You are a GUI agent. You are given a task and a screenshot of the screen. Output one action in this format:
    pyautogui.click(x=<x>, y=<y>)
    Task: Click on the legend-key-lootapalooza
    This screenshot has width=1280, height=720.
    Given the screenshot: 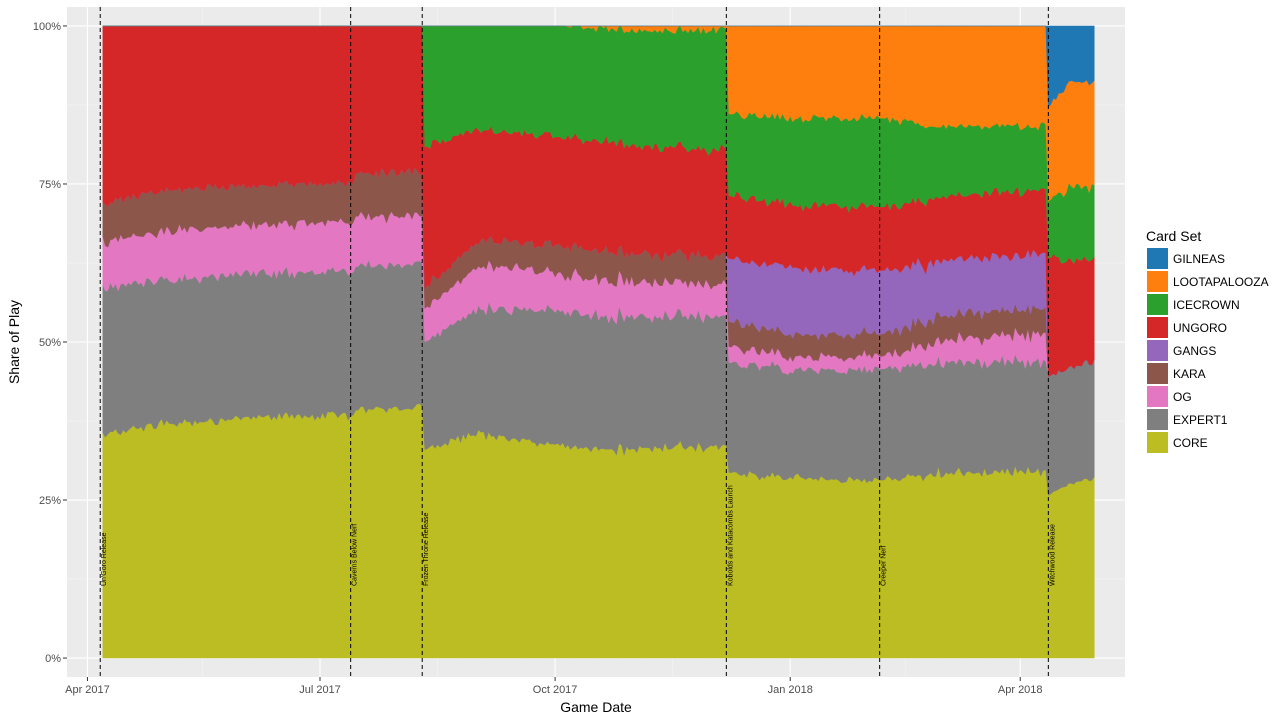 What is the action you would take?
    pyautogui.click(x=1157, y=281)
    